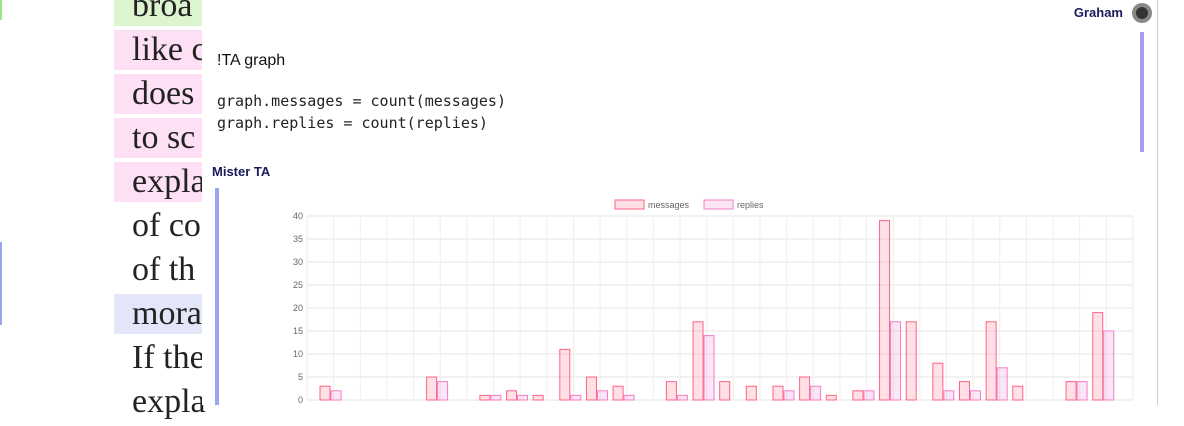  What do you see at coordinates (750, 205) in the screenshot?
I see `legend-label: replies` at bounding box center [750, 205].